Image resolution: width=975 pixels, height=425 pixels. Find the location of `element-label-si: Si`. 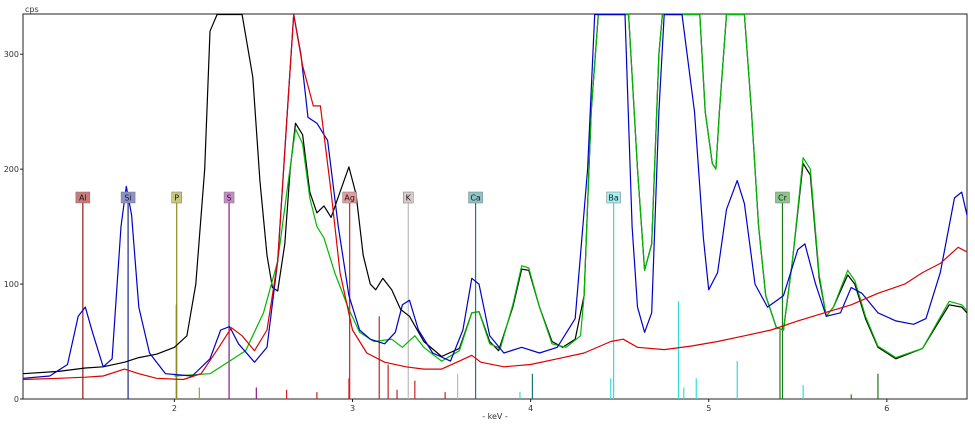

element-label-si: Si is located at coordinates (127, 198).